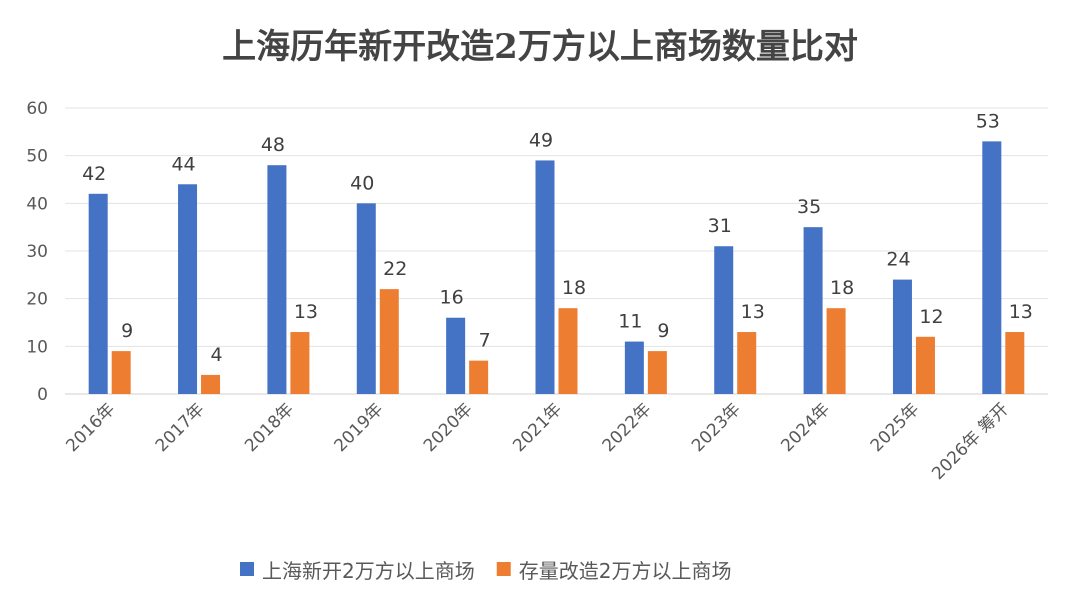 This screenshot has width=1080, height=613. What do you see at coordinates (37, 300) in the screenshot?
I see `y-tick-label: 20` at bounding box center [37, 300].